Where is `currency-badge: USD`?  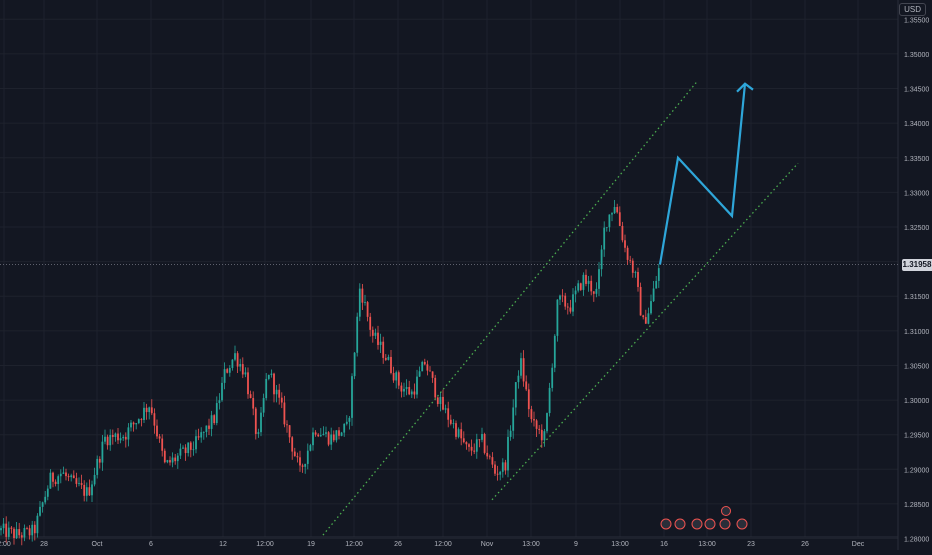 currency-badge: USD is located at coordinates (912, 9).